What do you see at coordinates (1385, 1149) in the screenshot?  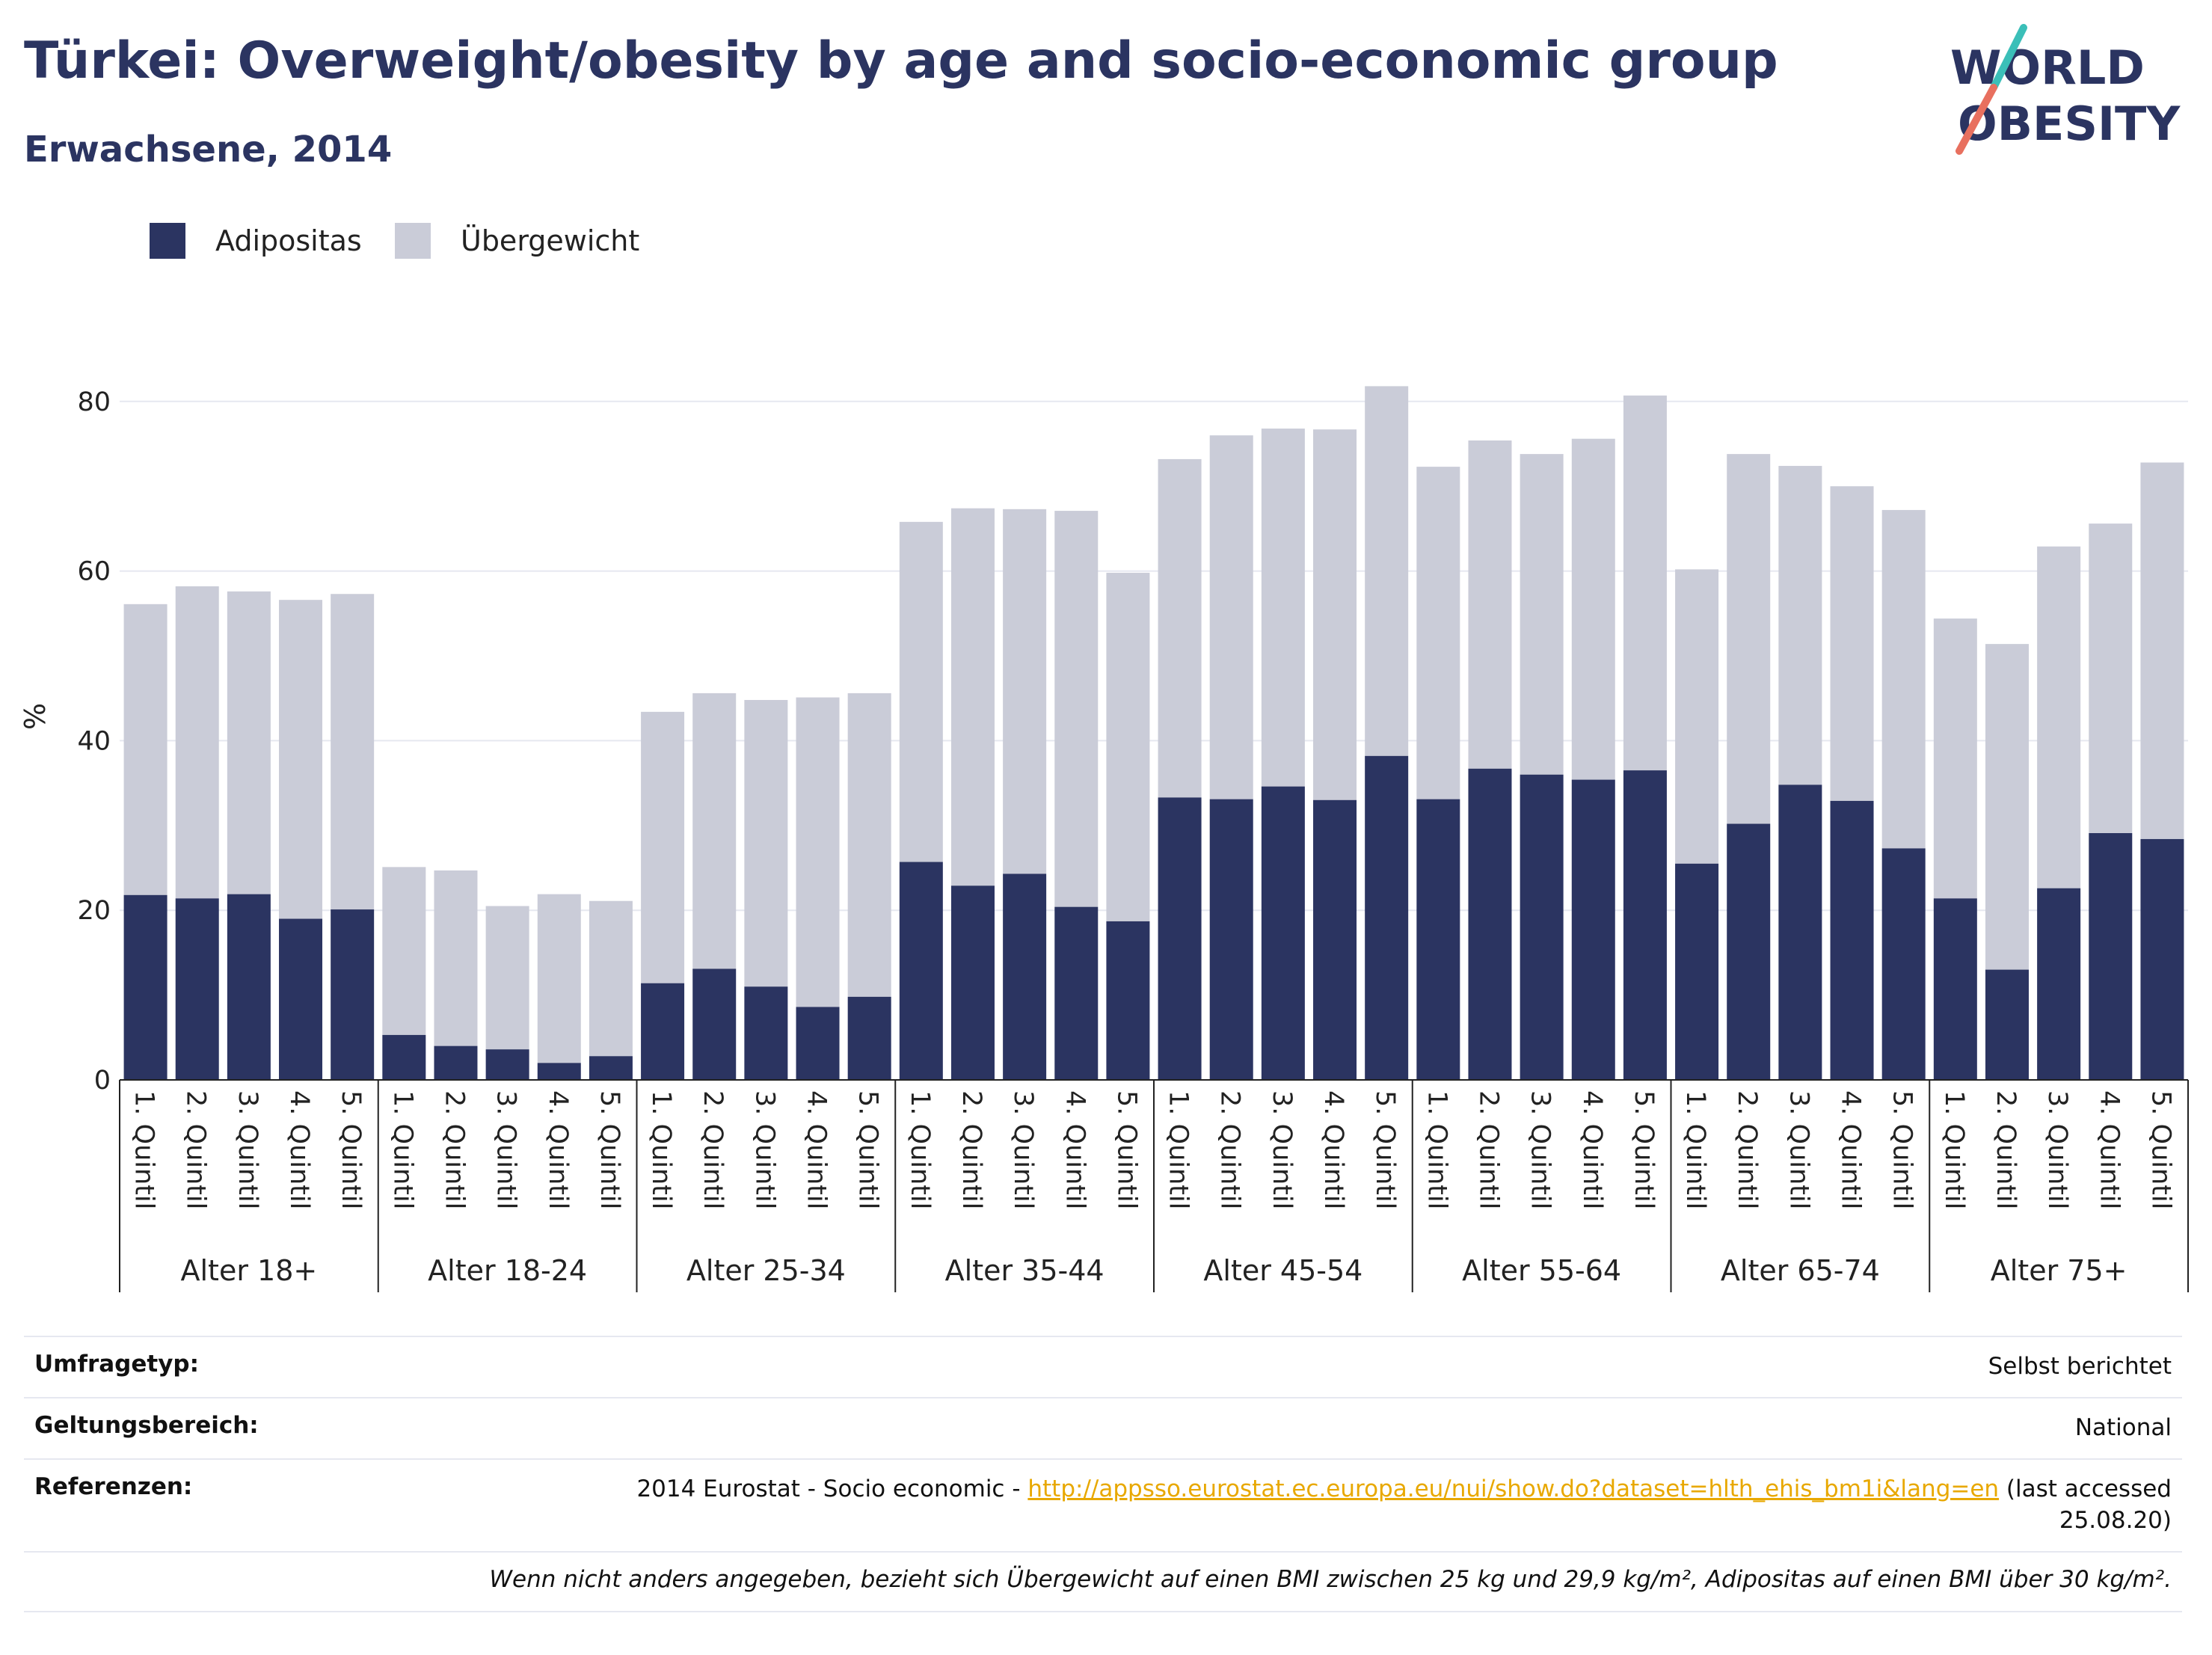 I see `x-tick-label-g4-q5: 5. Quintil` at bounding box center [1385, 1149].